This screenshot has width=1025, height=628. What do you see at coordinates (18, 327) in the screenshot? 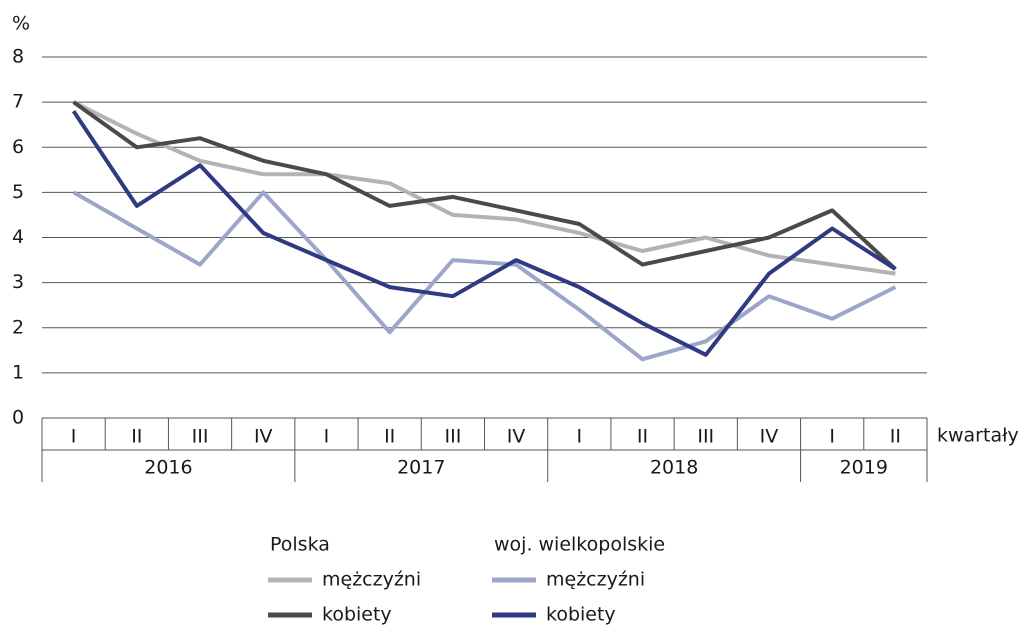
I see `y-tick-label: 2` at bounding box center [18, 327].